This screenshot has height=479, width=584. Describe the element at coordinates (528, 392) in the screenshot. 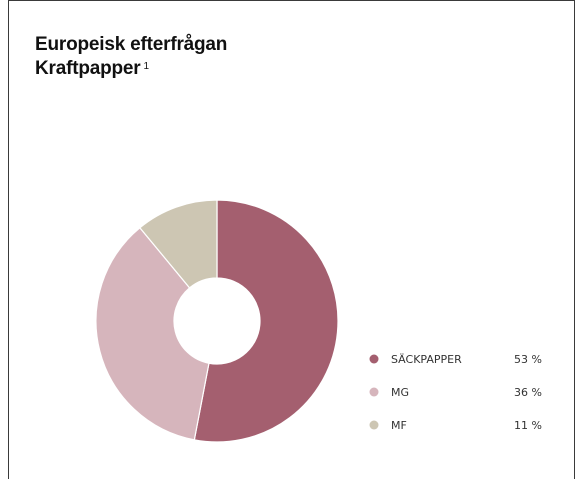

I see `legend-value-mg: 36 %` at that location.